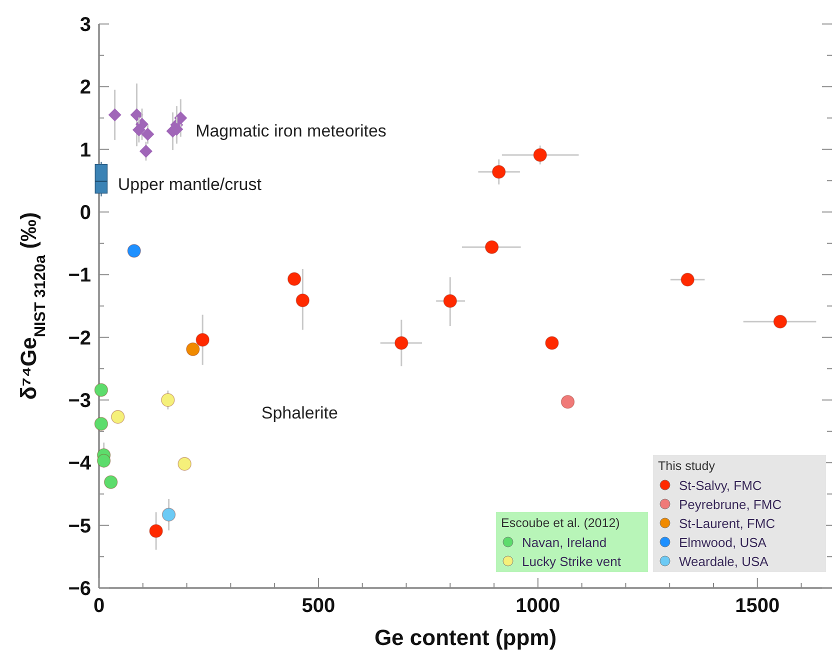 The width and height of the screenshot is (833, 663). I want to click on x-tick-label: 500, so click(319, 606).